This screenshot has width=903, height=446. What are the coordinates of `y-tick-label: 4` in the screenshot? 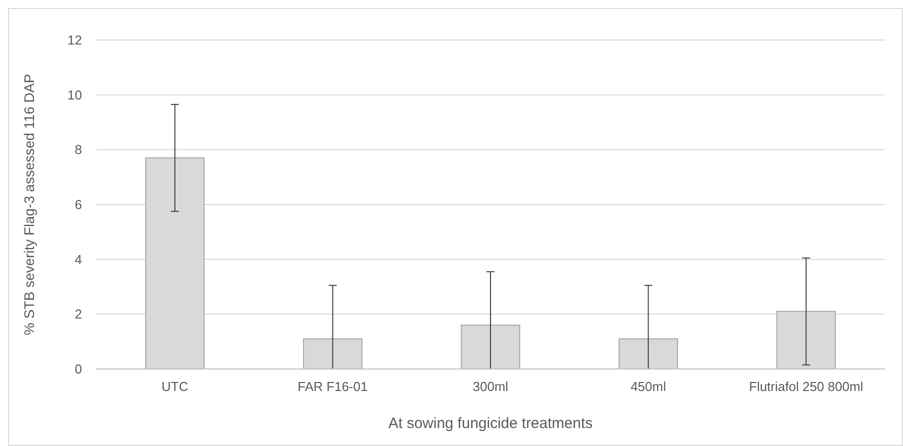 It's located at (78, 259).